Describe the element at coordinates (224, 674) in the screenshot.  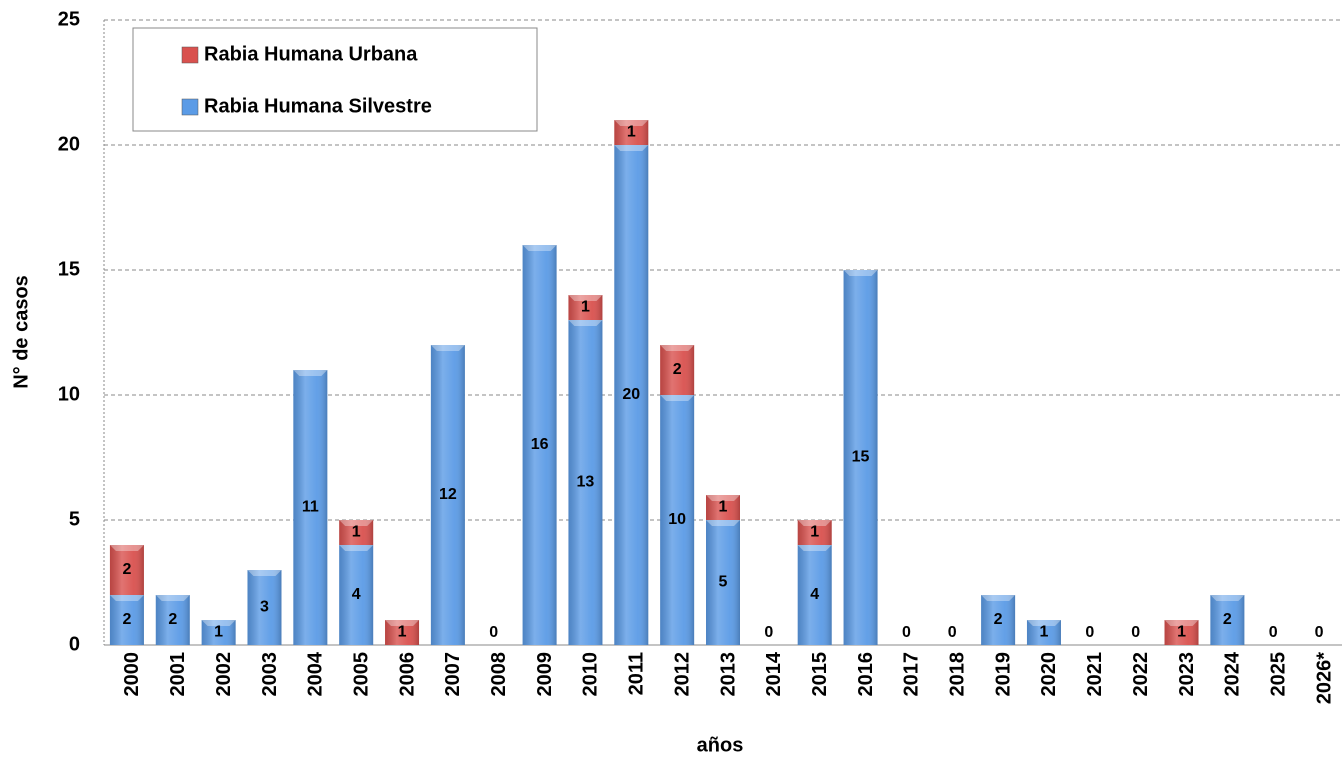
I see `x-tick-label: 2002` at that location.